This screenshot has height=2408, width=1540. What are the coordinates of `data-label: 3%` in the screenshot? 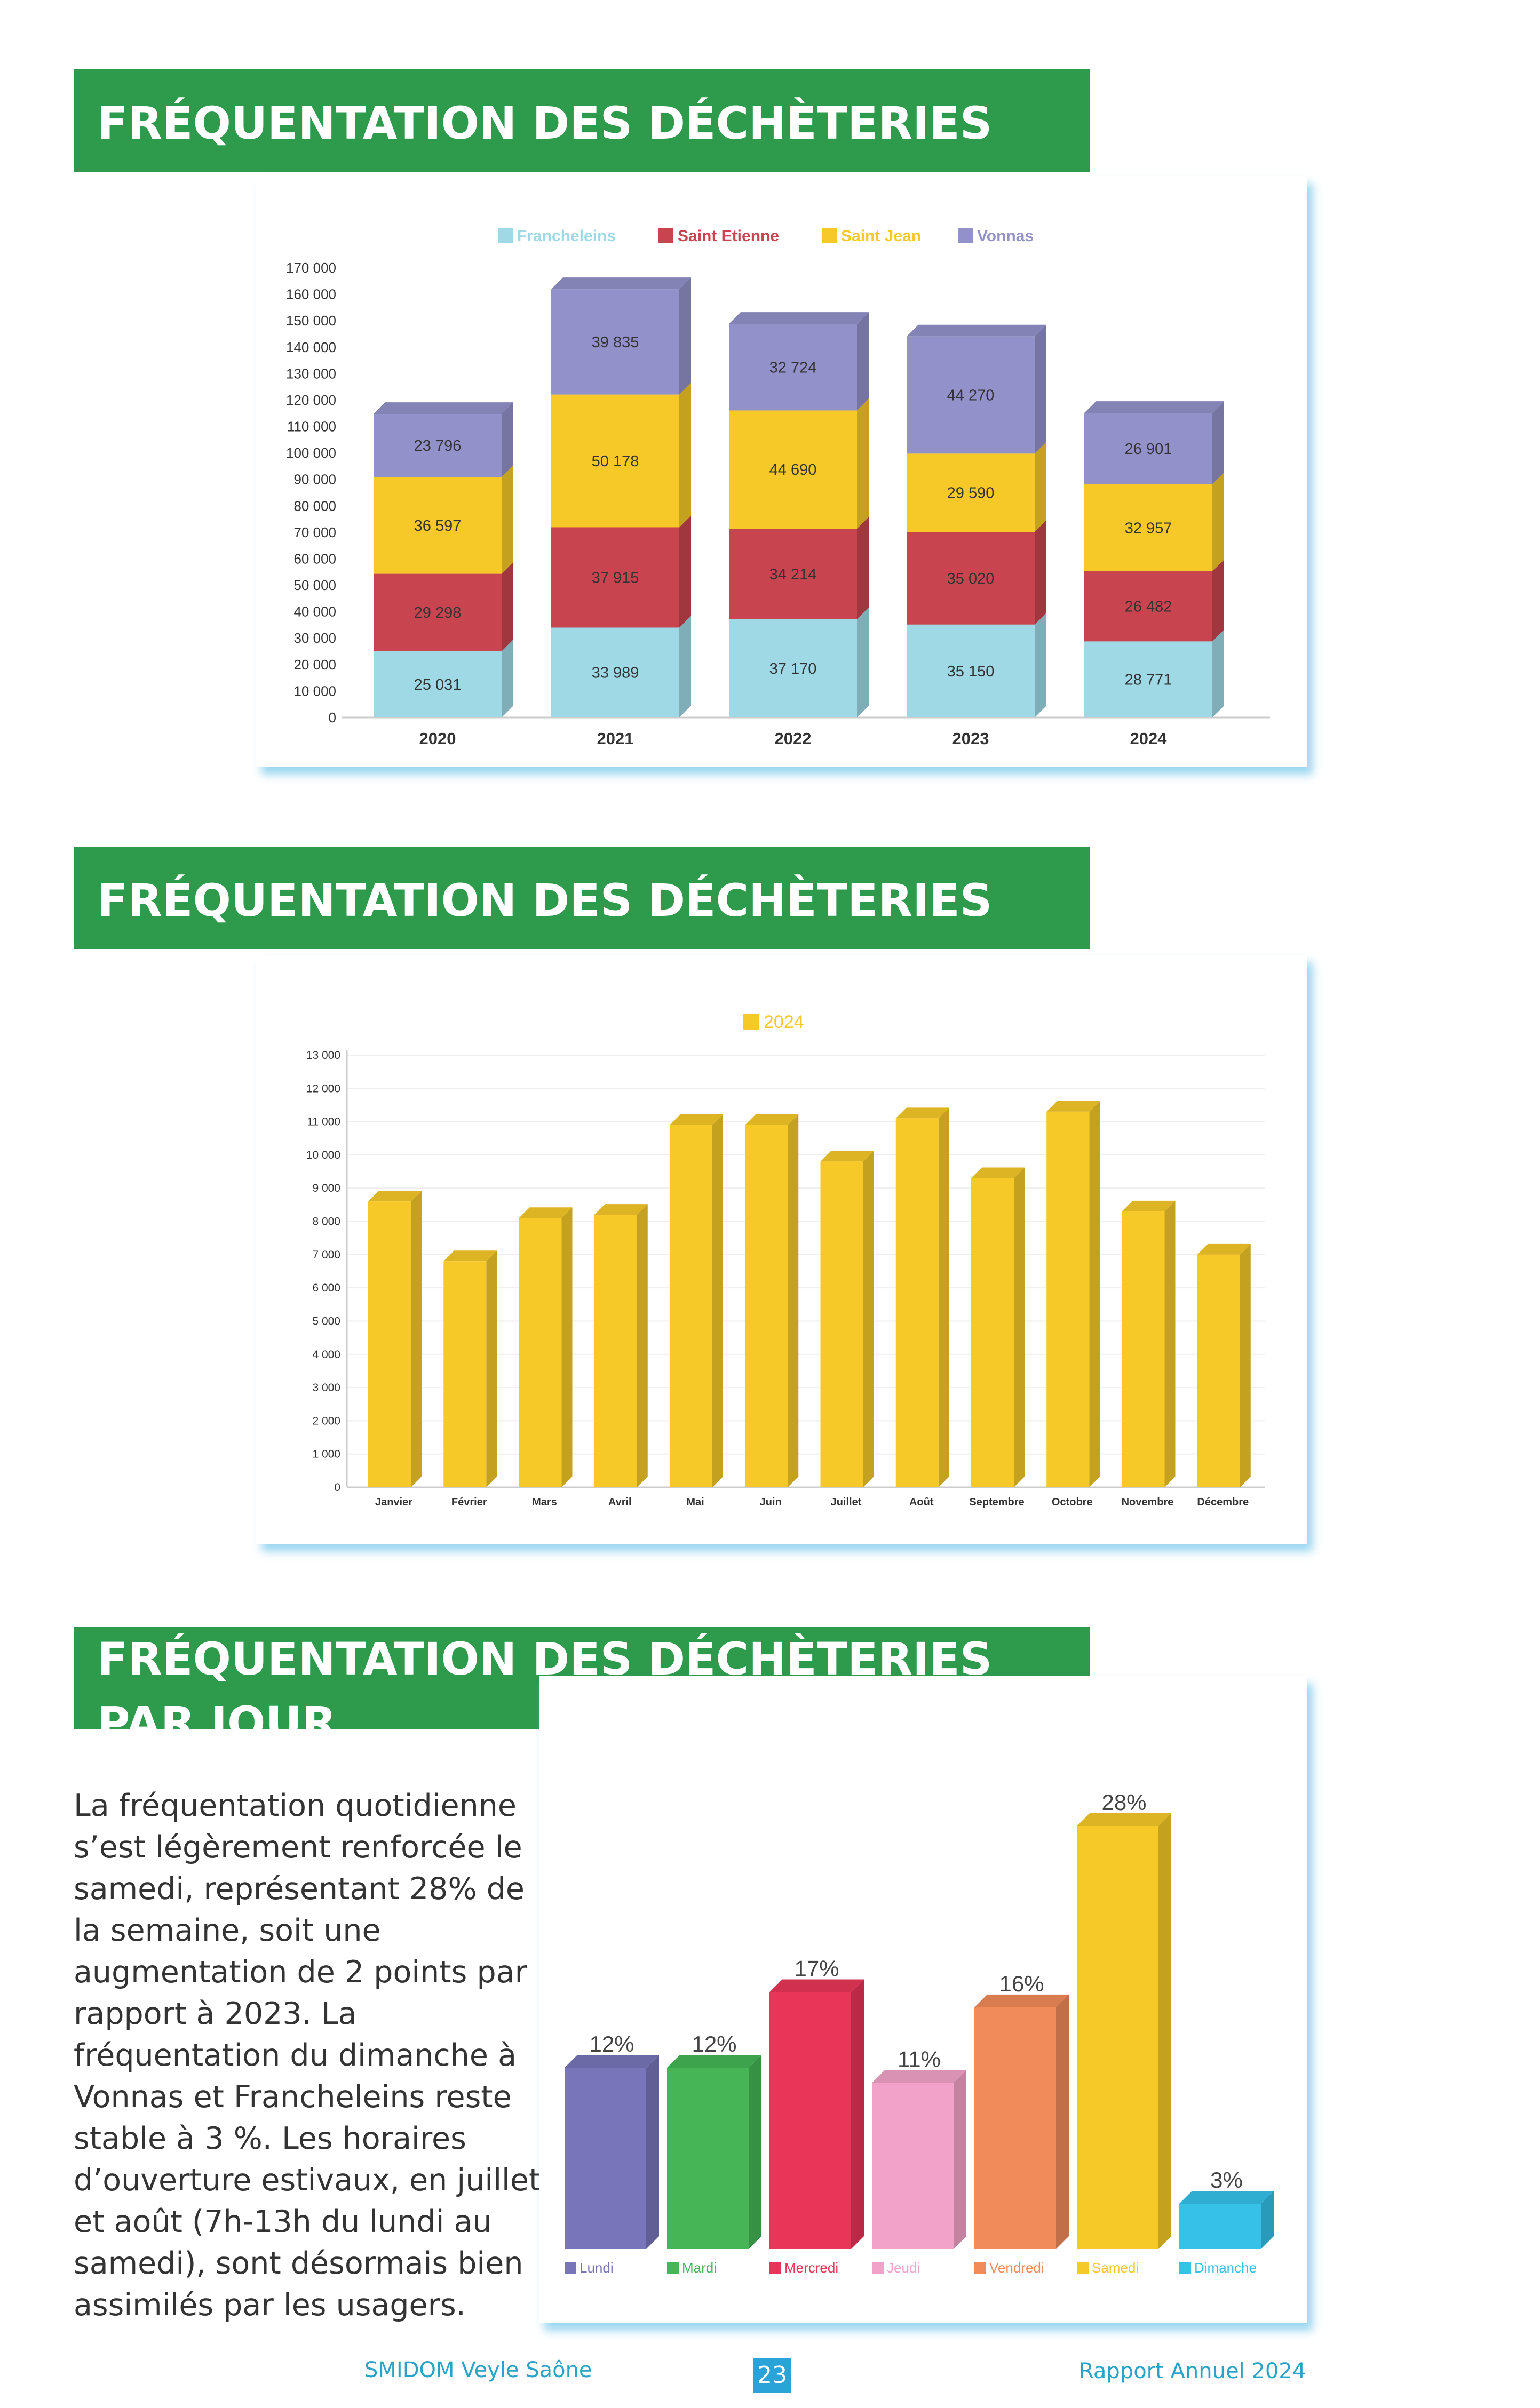 It's located at (1226, 2179).